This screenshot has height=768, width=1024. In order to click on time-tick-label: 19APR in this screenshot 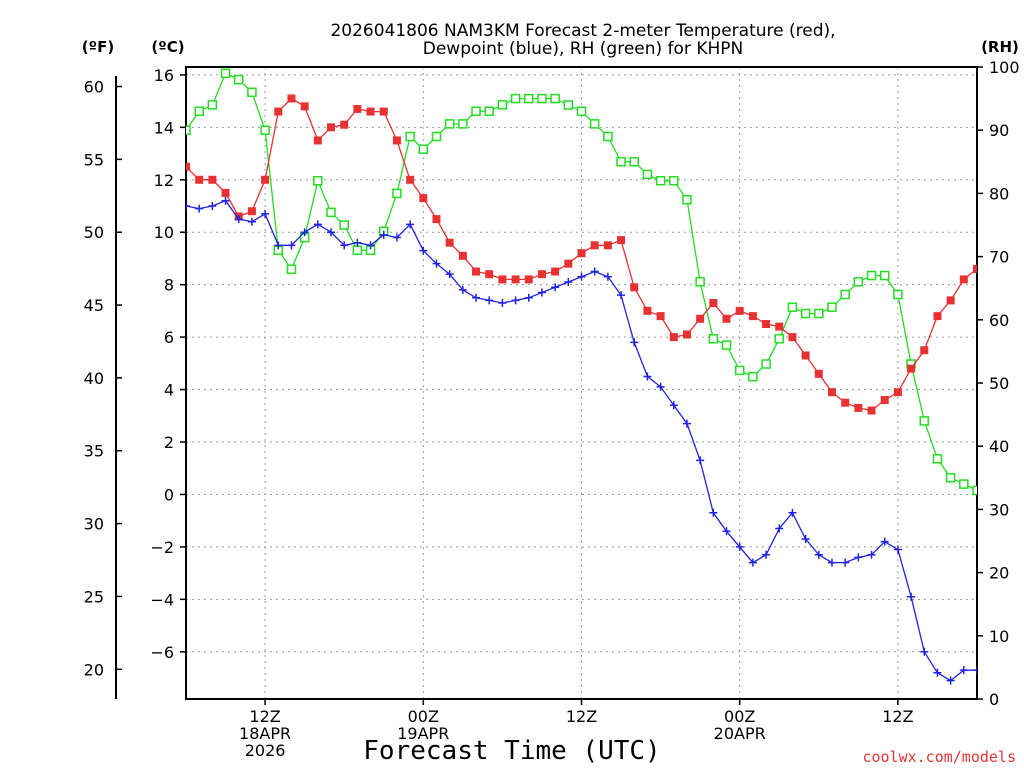, I will do `click(423, 733)`.